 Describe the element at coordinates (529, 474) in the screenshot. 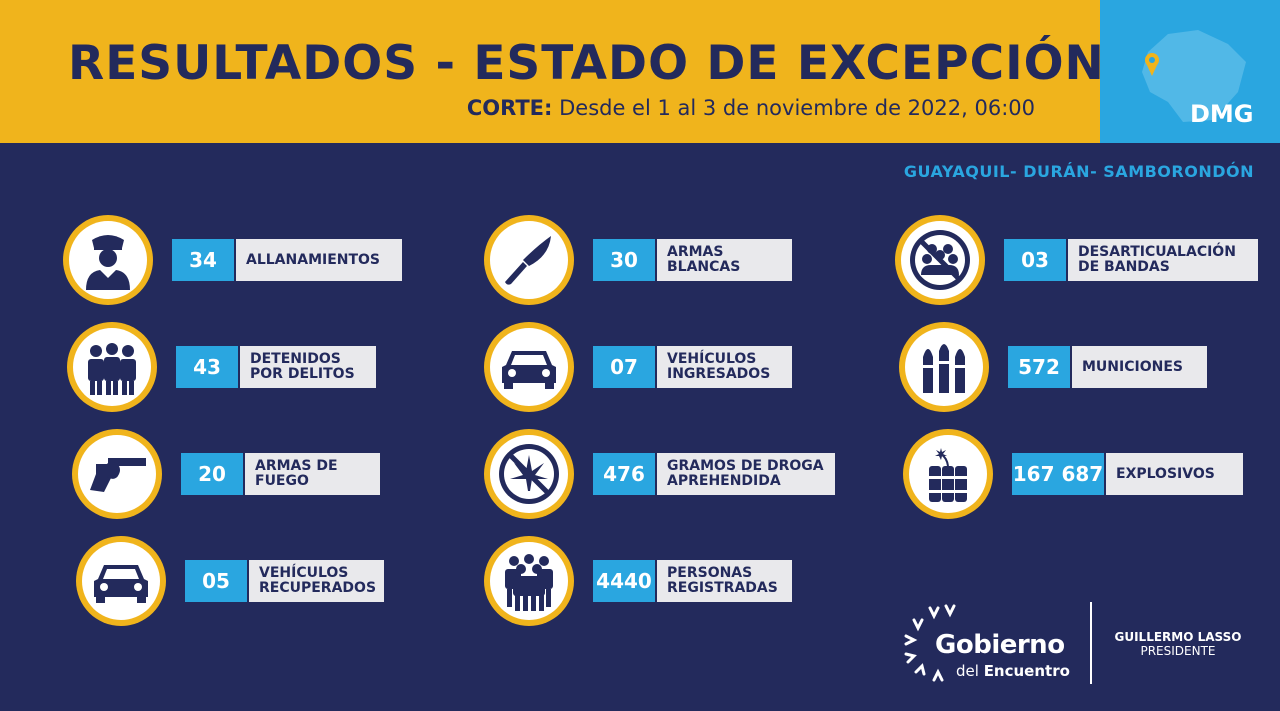

I see `no-drugs-icon` at that location.